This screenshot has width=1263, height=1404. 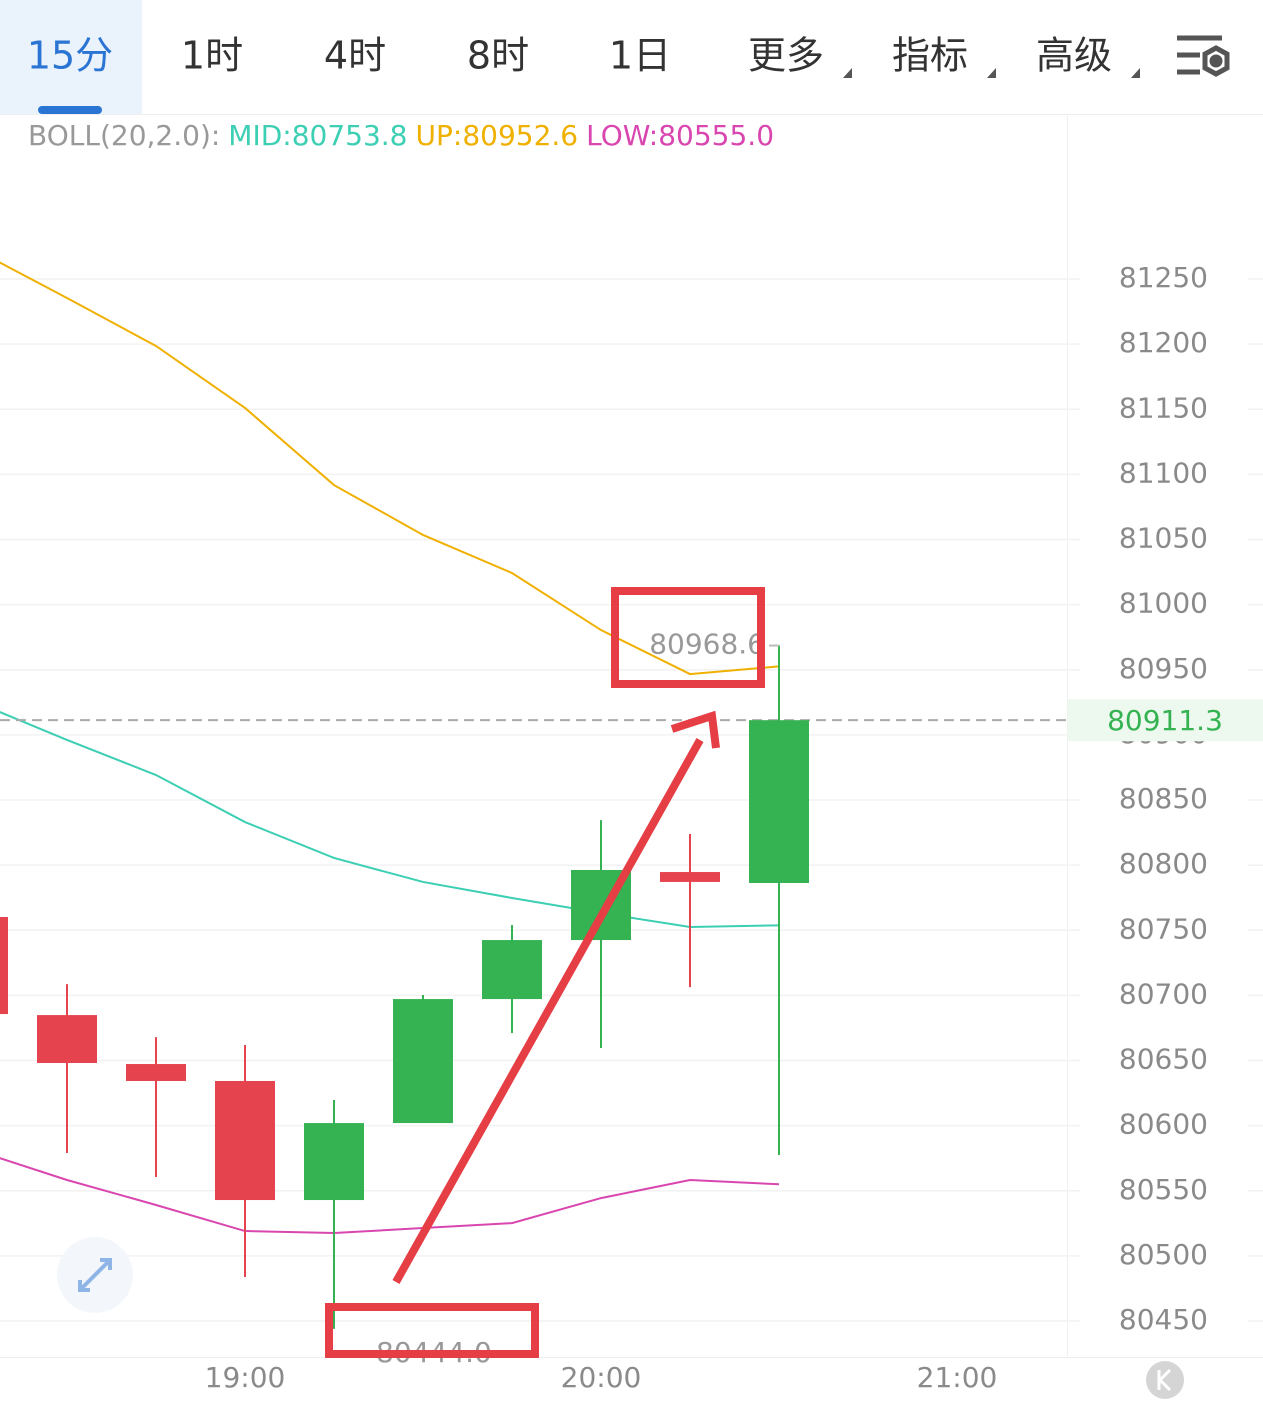 What do you see at coordinates (930, 56) in the screenshot?
I see `tab: 指标` at bounding box center [930, 56].